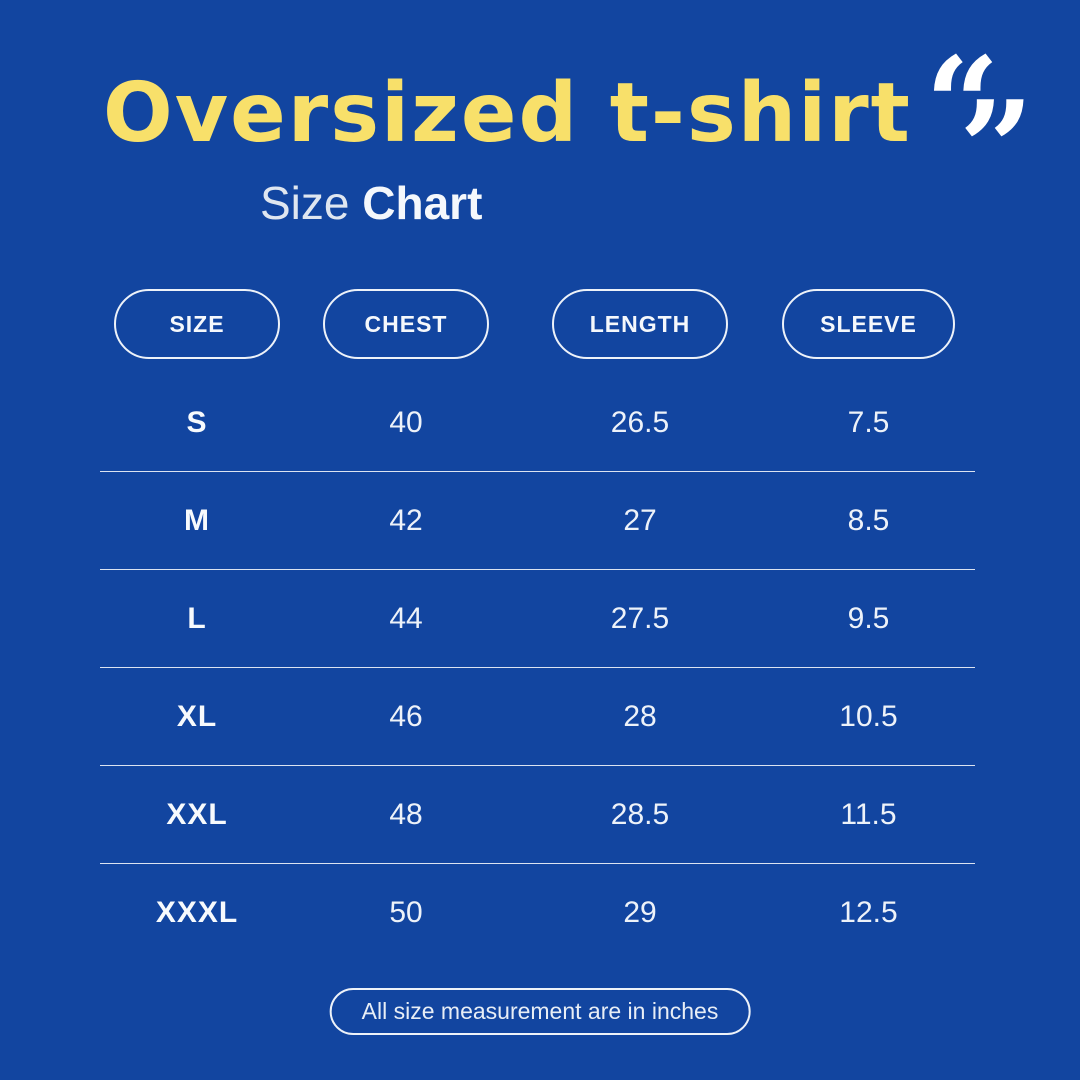 The height and width of the screenshot is (1080, 1080). I want to click on table-header-row: SIZE CHEST LENGTH SLEEVE, so click(537, 324).